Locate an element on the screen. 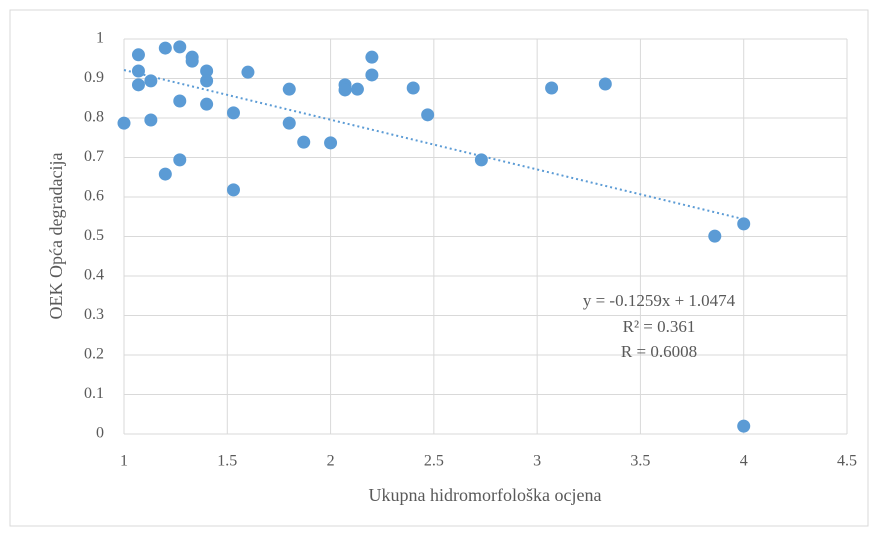 The height and width of the screenshot is (533, 878). y-tick-label: 0.9 is located at coordinates (94, 77).